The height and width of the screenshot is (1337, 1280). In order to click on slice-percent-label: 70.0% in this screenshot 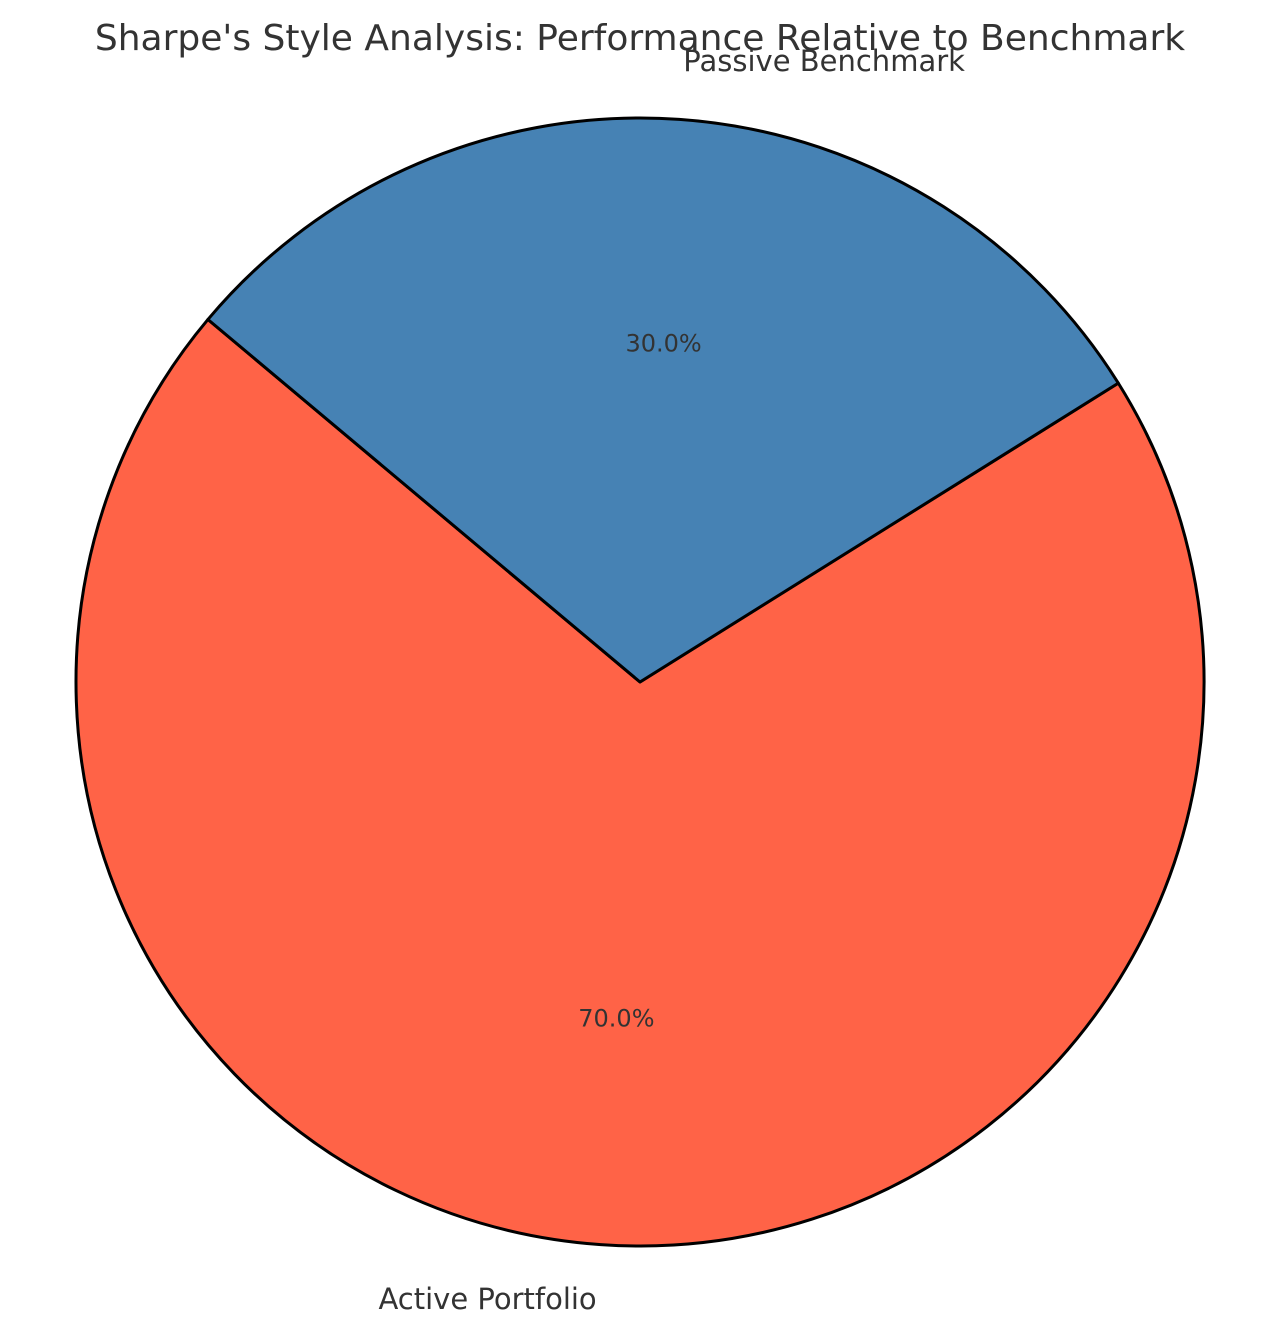, I will do `click(616, 1019)`.